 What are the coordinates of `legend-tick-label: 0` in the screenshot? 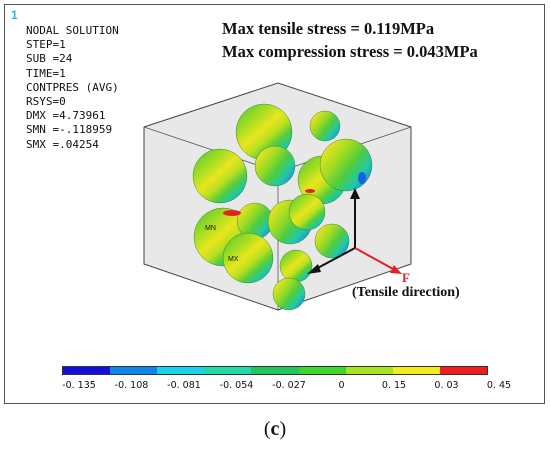 It's located at (341, 385).